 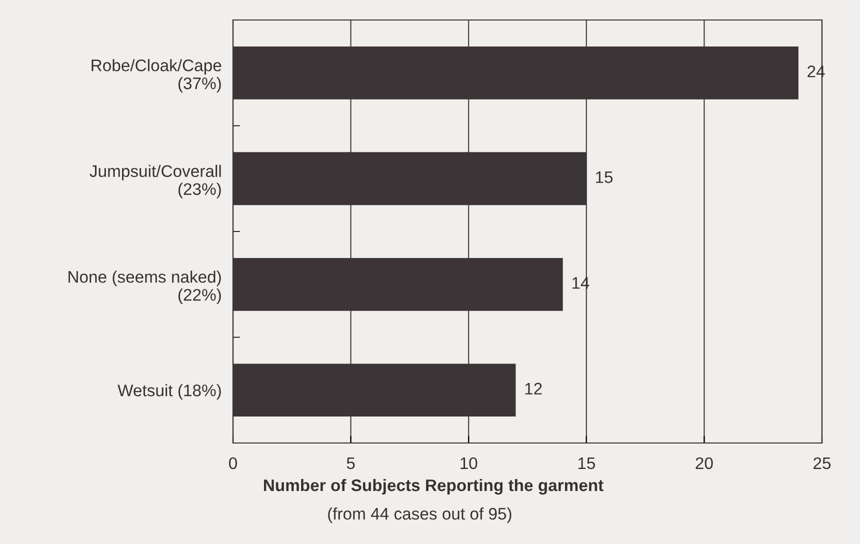 What do you see at coordinates (420, 515) in the screenshot?
I see `text: (from 44 cases out of 95)` at bounding box center [420, 515].